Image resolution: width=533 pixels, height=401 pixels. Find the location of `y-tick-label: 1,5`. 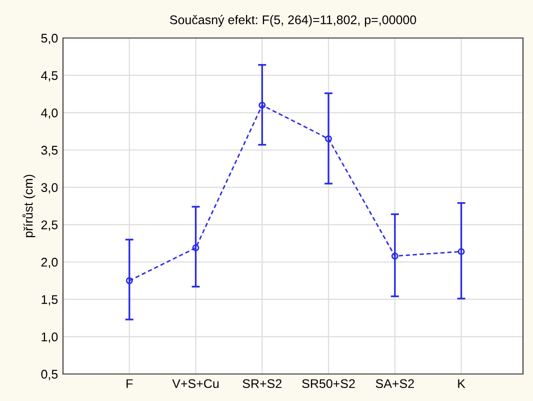

y-tick-label: 1,5 is located at coordinates (50, 300).